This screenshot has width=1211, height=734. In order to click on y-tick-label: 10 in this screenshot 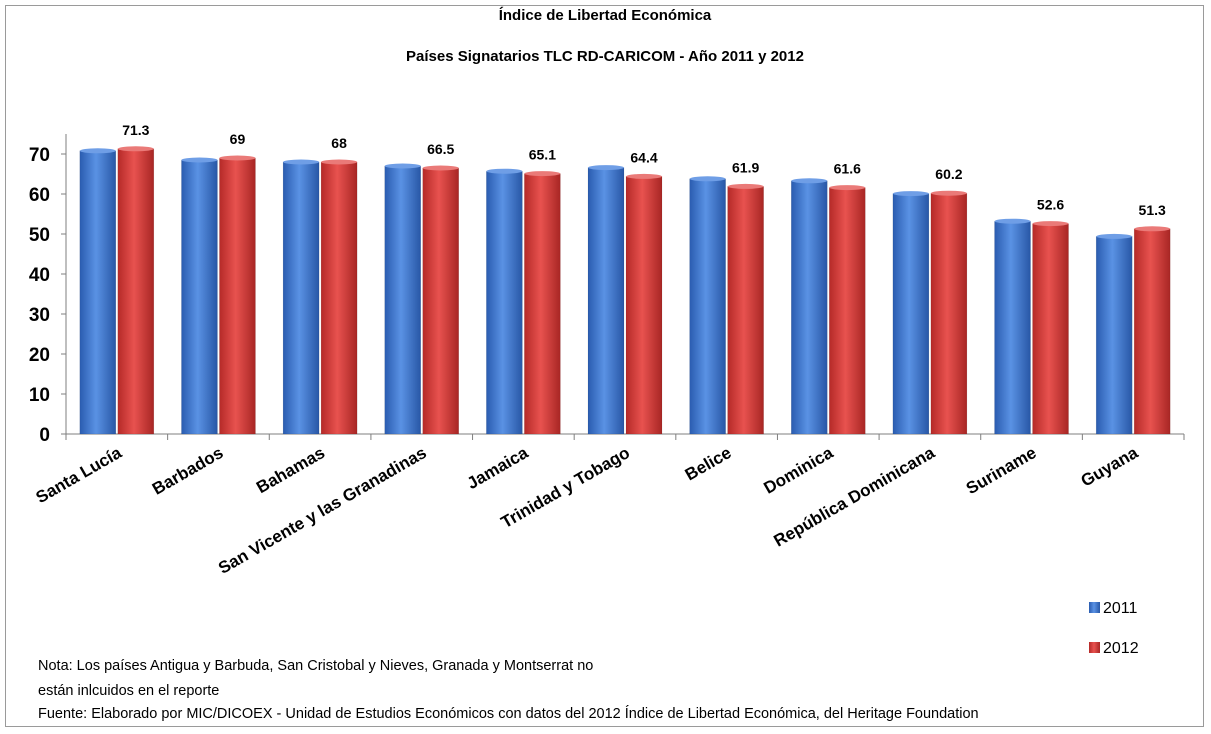, I will do `click(39, 395)`.